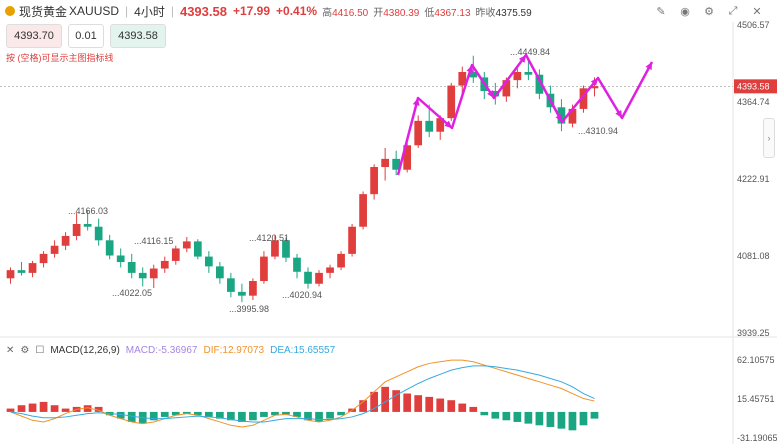  Describe the element at coordinates (25, 350) in the screenshot. I see `gear-icon: ⚙` at that location.